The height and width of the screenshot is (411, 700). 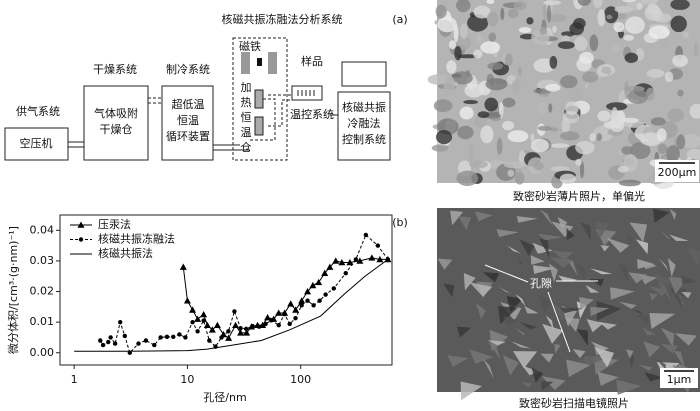 What do you see at coordinates (282, 19) in the screenshot?
I see `diagram-title: 核磁共振冻融法分析系统` at bounding box center [282, 19].